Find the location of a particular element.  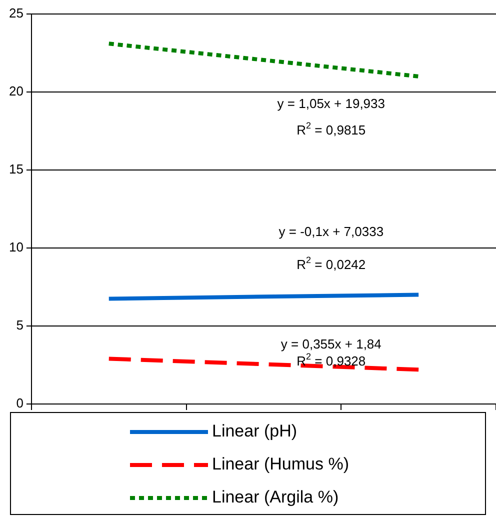

annotation: y = 1,05x + 19,933 is located at coordinates (331, 104).